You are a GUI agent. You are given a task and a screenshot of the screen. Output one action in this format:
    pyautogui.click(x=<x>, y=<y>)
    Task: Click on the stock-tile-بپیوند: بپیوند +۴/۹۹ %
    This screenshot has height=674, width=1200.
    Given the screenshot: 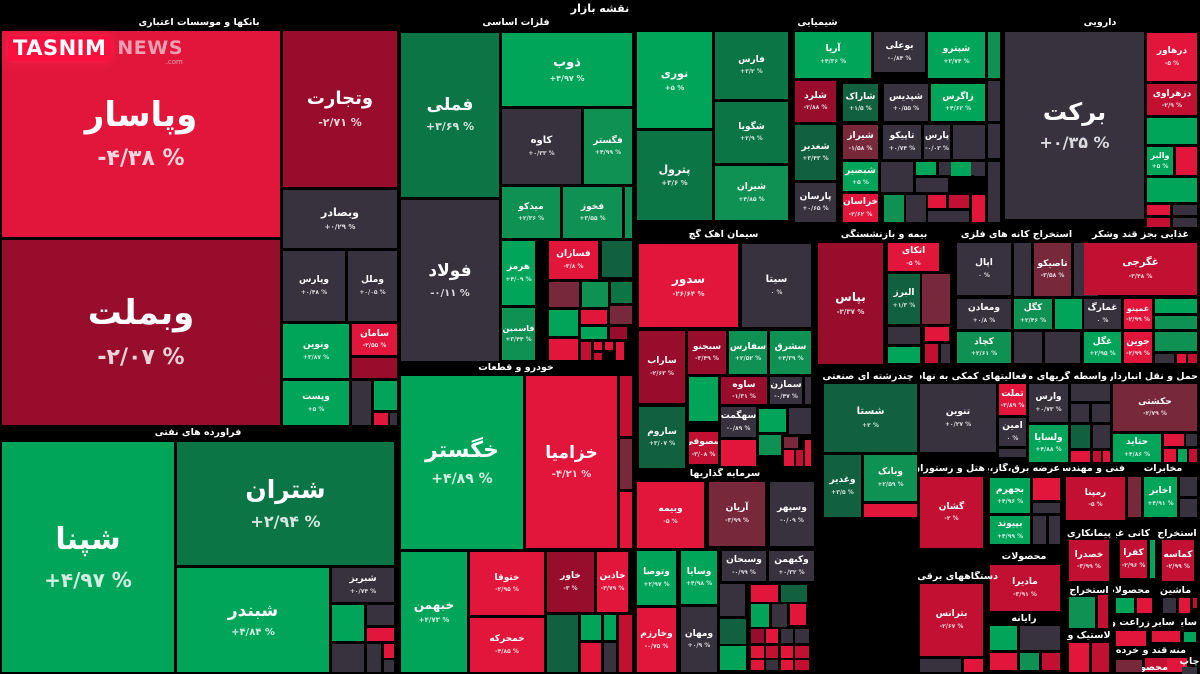 What is the action you would take?
    pyautogui.click(x=1010, y=530)
    